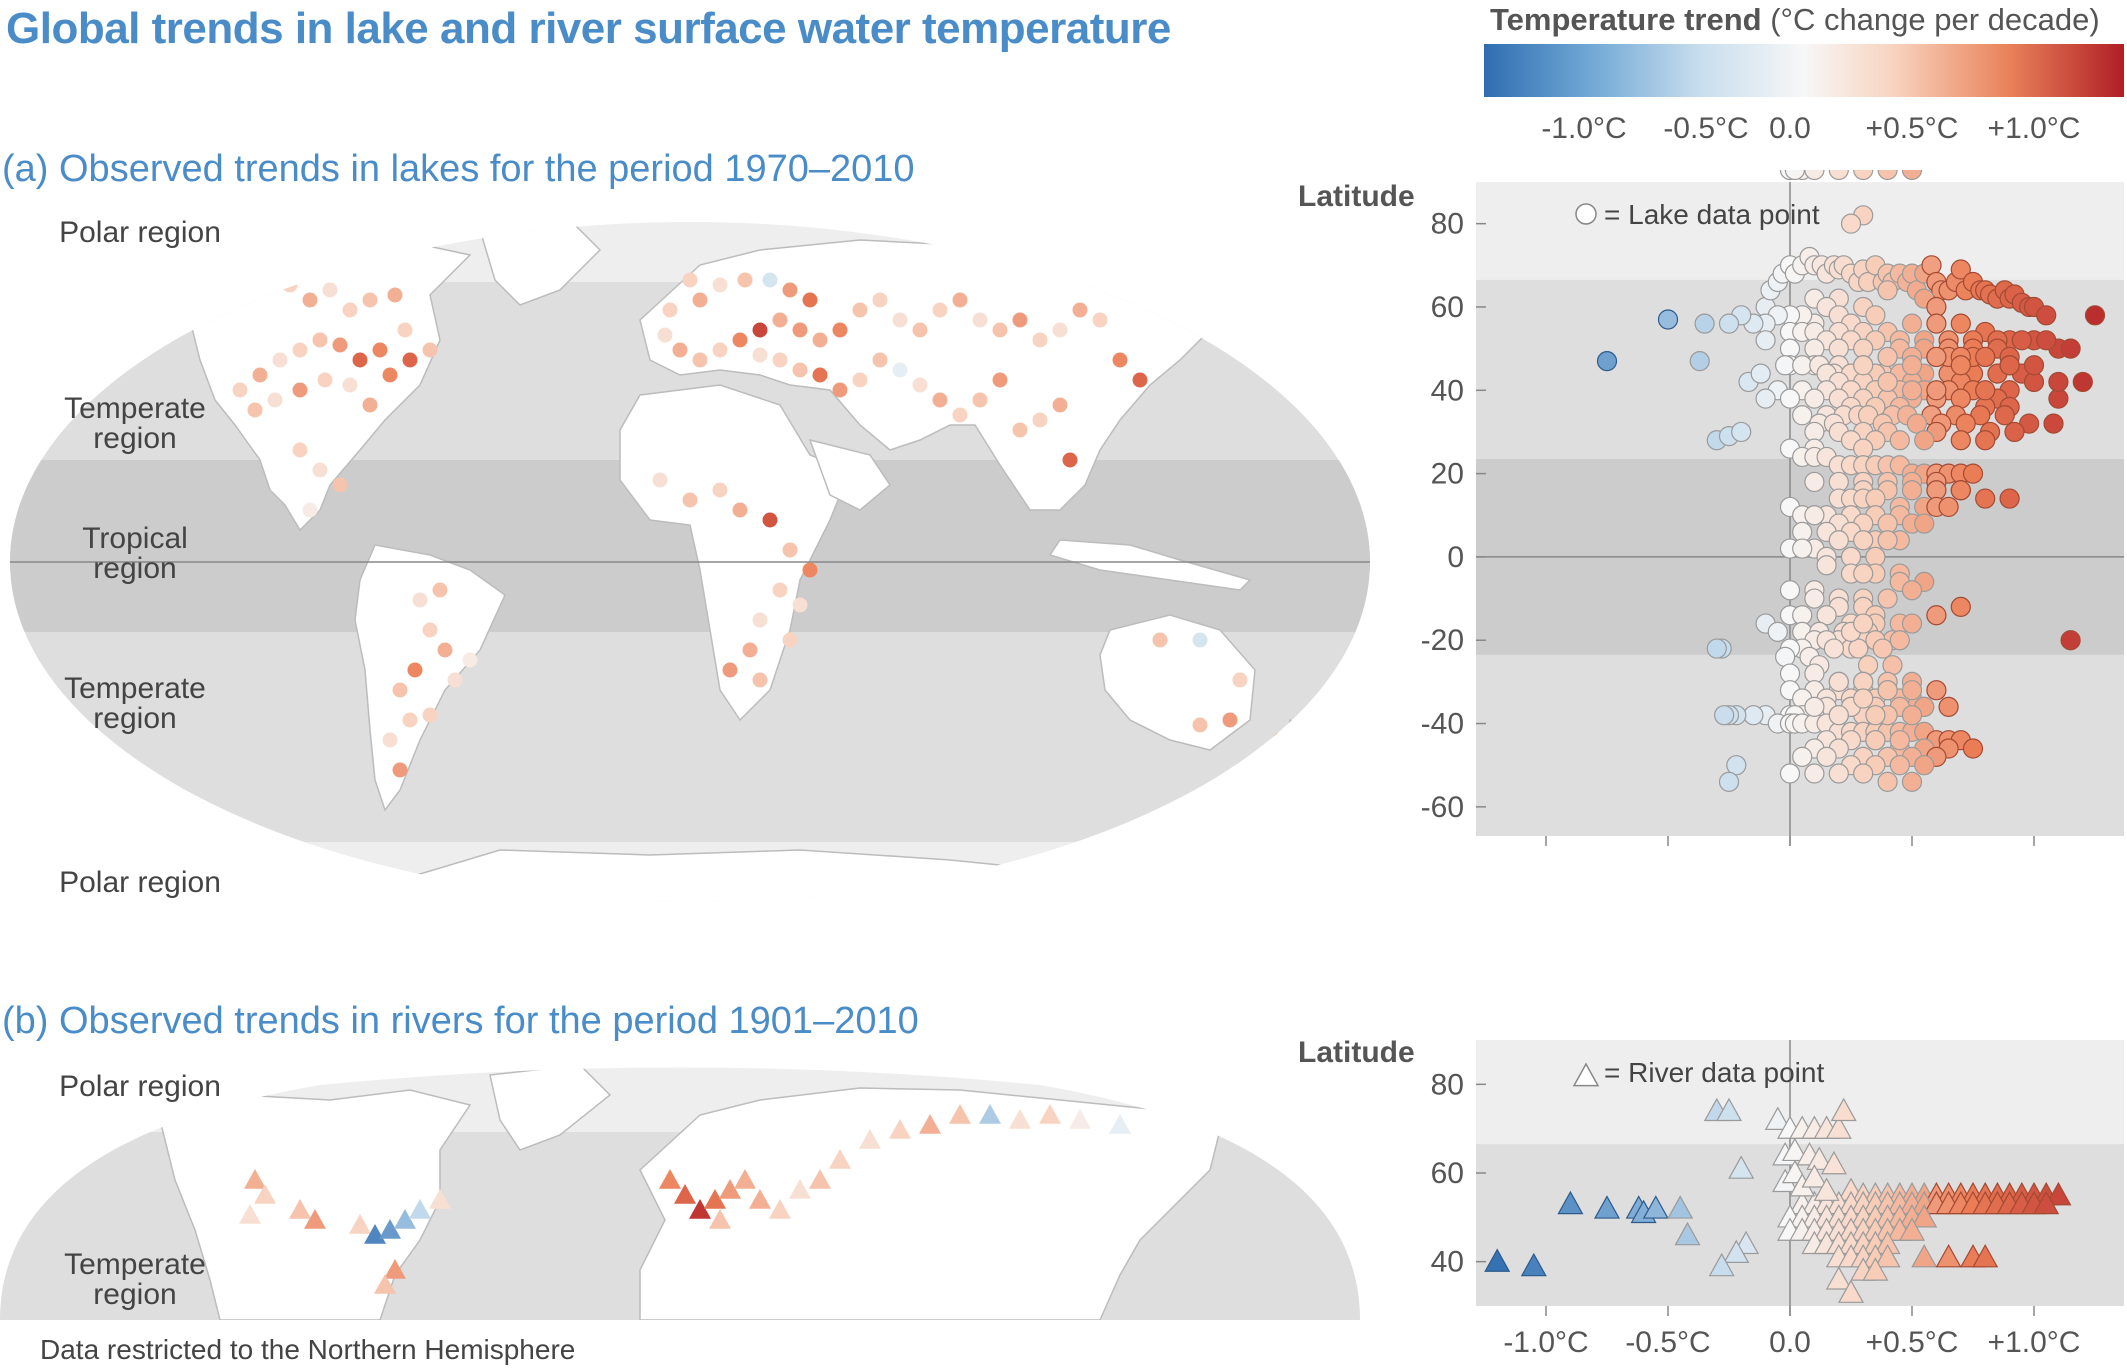 The height and width of the screenshot is (1368, 2127). I want to click on greenland-b, so click(550, 1109).